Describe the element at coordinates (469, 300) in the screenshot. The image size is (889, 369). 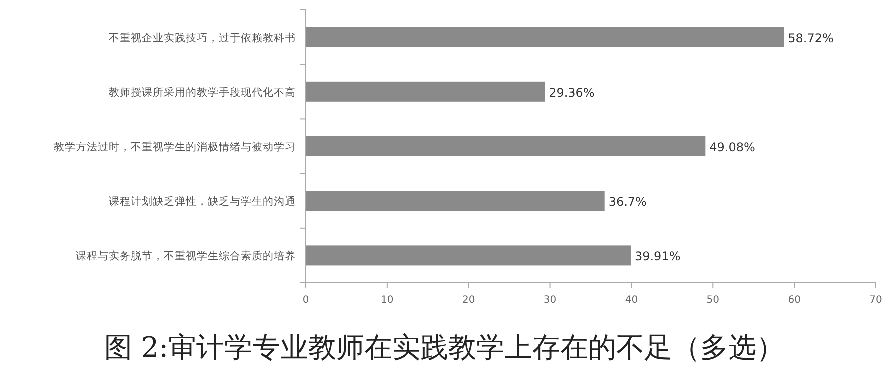
I see `x-tick-label: 20` at that location.